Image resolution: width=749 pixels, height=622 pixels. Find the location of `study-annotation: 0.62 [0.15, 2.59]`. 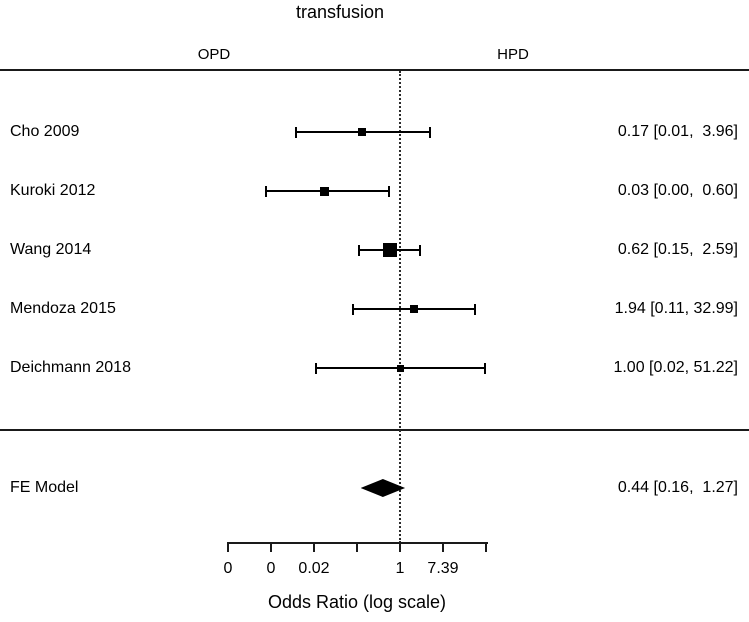

study-annotation: 0.62 [0.15, 2.59] is located at coordinates (677, 249).